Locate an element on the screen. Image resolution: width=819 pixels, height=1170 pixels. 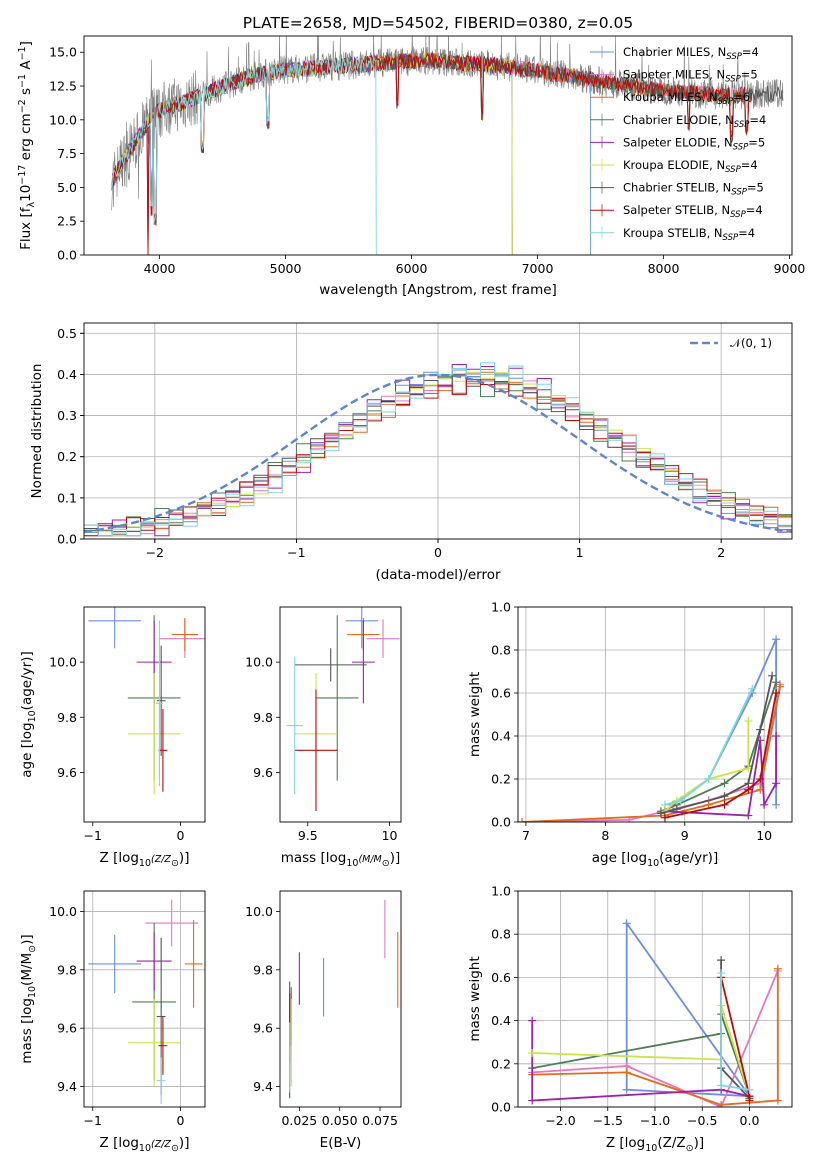
label-part: λ is located at coordinates (31, 205).